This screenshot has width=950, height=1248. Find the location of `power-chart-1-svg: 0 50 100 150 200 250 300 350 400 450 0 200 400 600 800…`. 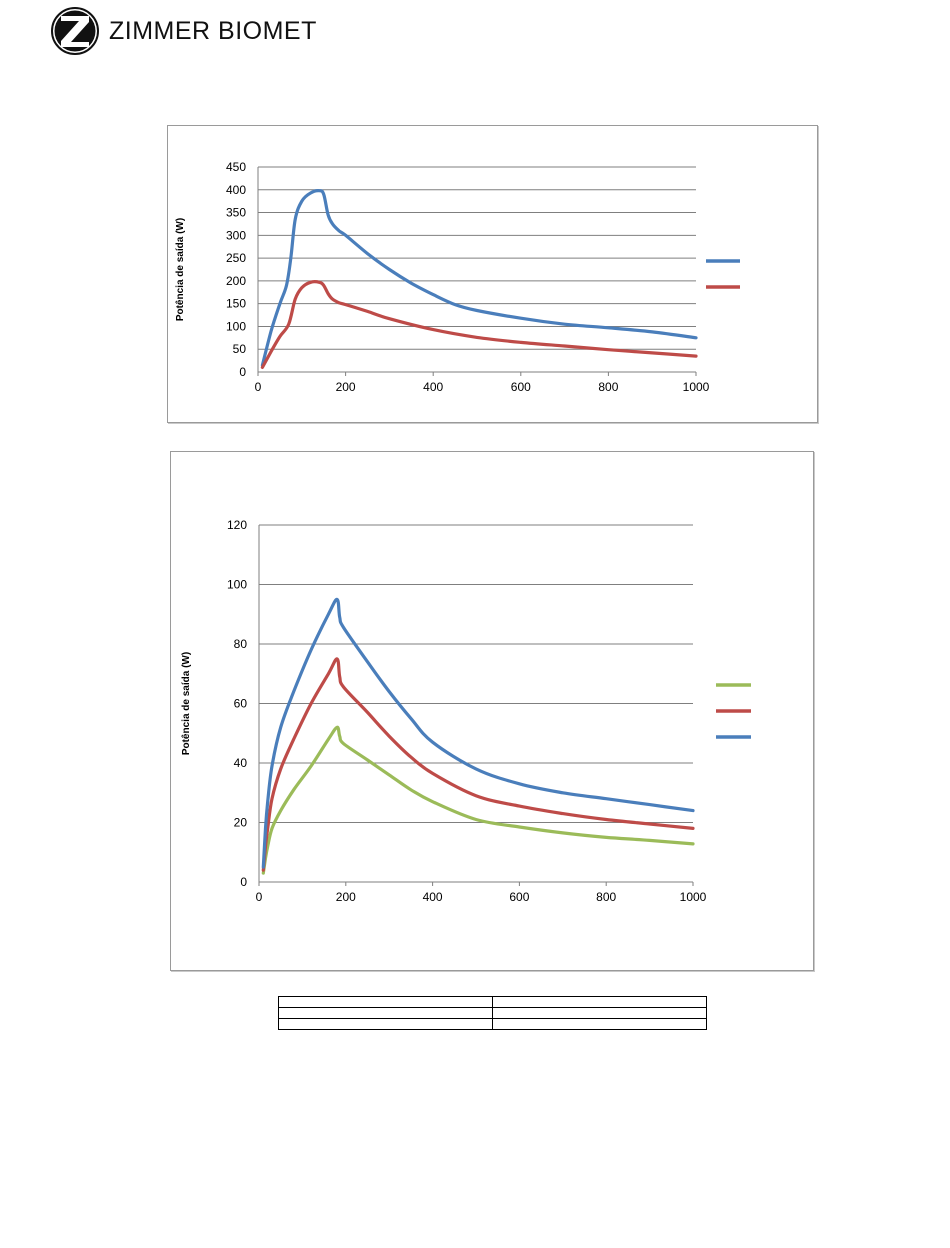

power-chart-1-svg: 0 50 100 150 200 250 300 350 400 450 0 200 400 600 800… is located at coordinates (457, 277).